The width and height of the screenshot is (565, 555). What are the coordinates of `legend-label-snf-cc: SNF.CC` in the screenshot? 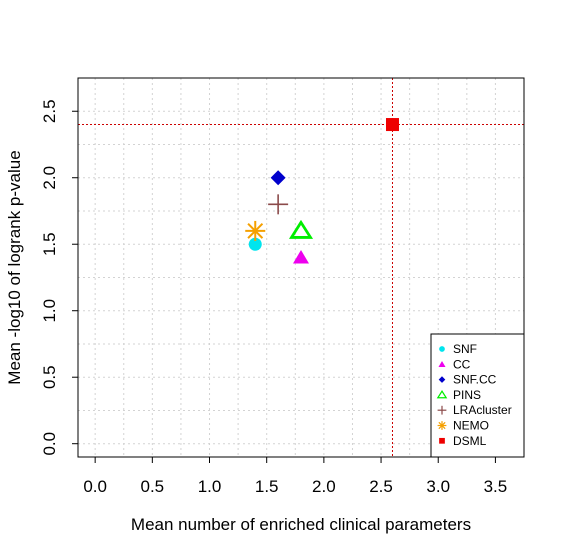 It's located at (475, 380).